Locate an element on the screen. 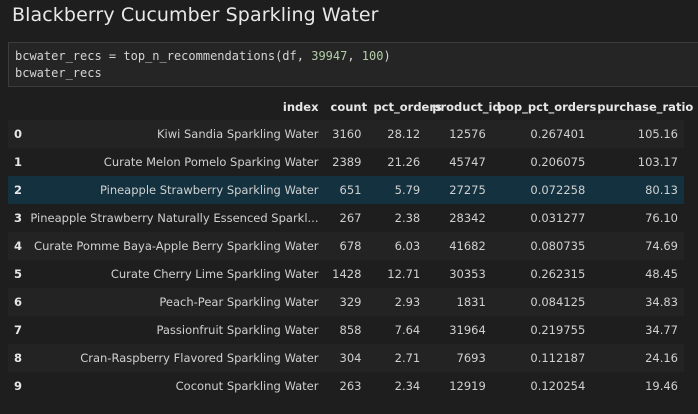 Image resolution: width=698 pixels, height=414 pixels. column-header: pct_orders is located at coordinates (407, 107).